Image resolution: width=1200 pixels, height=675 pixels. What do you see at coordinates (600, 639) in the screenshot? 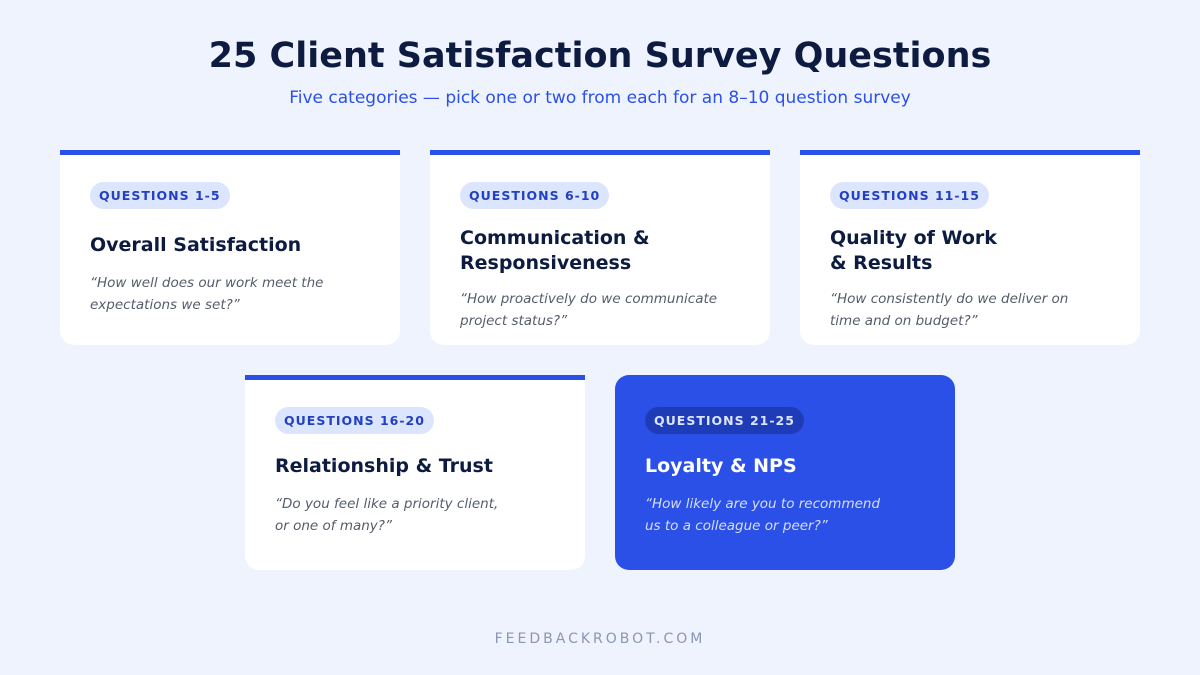
I see `footer: FEEDBACKROBOT.COM` at bounding box center [600, 639].